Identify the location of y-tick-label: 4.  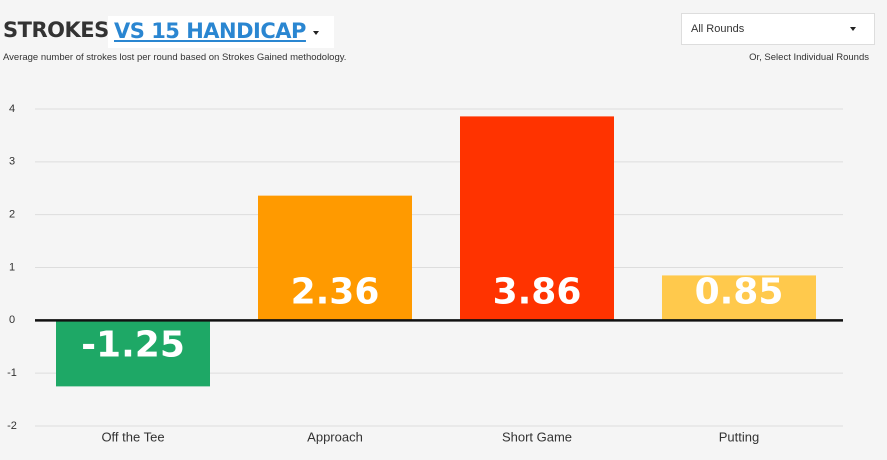
(12, 109).